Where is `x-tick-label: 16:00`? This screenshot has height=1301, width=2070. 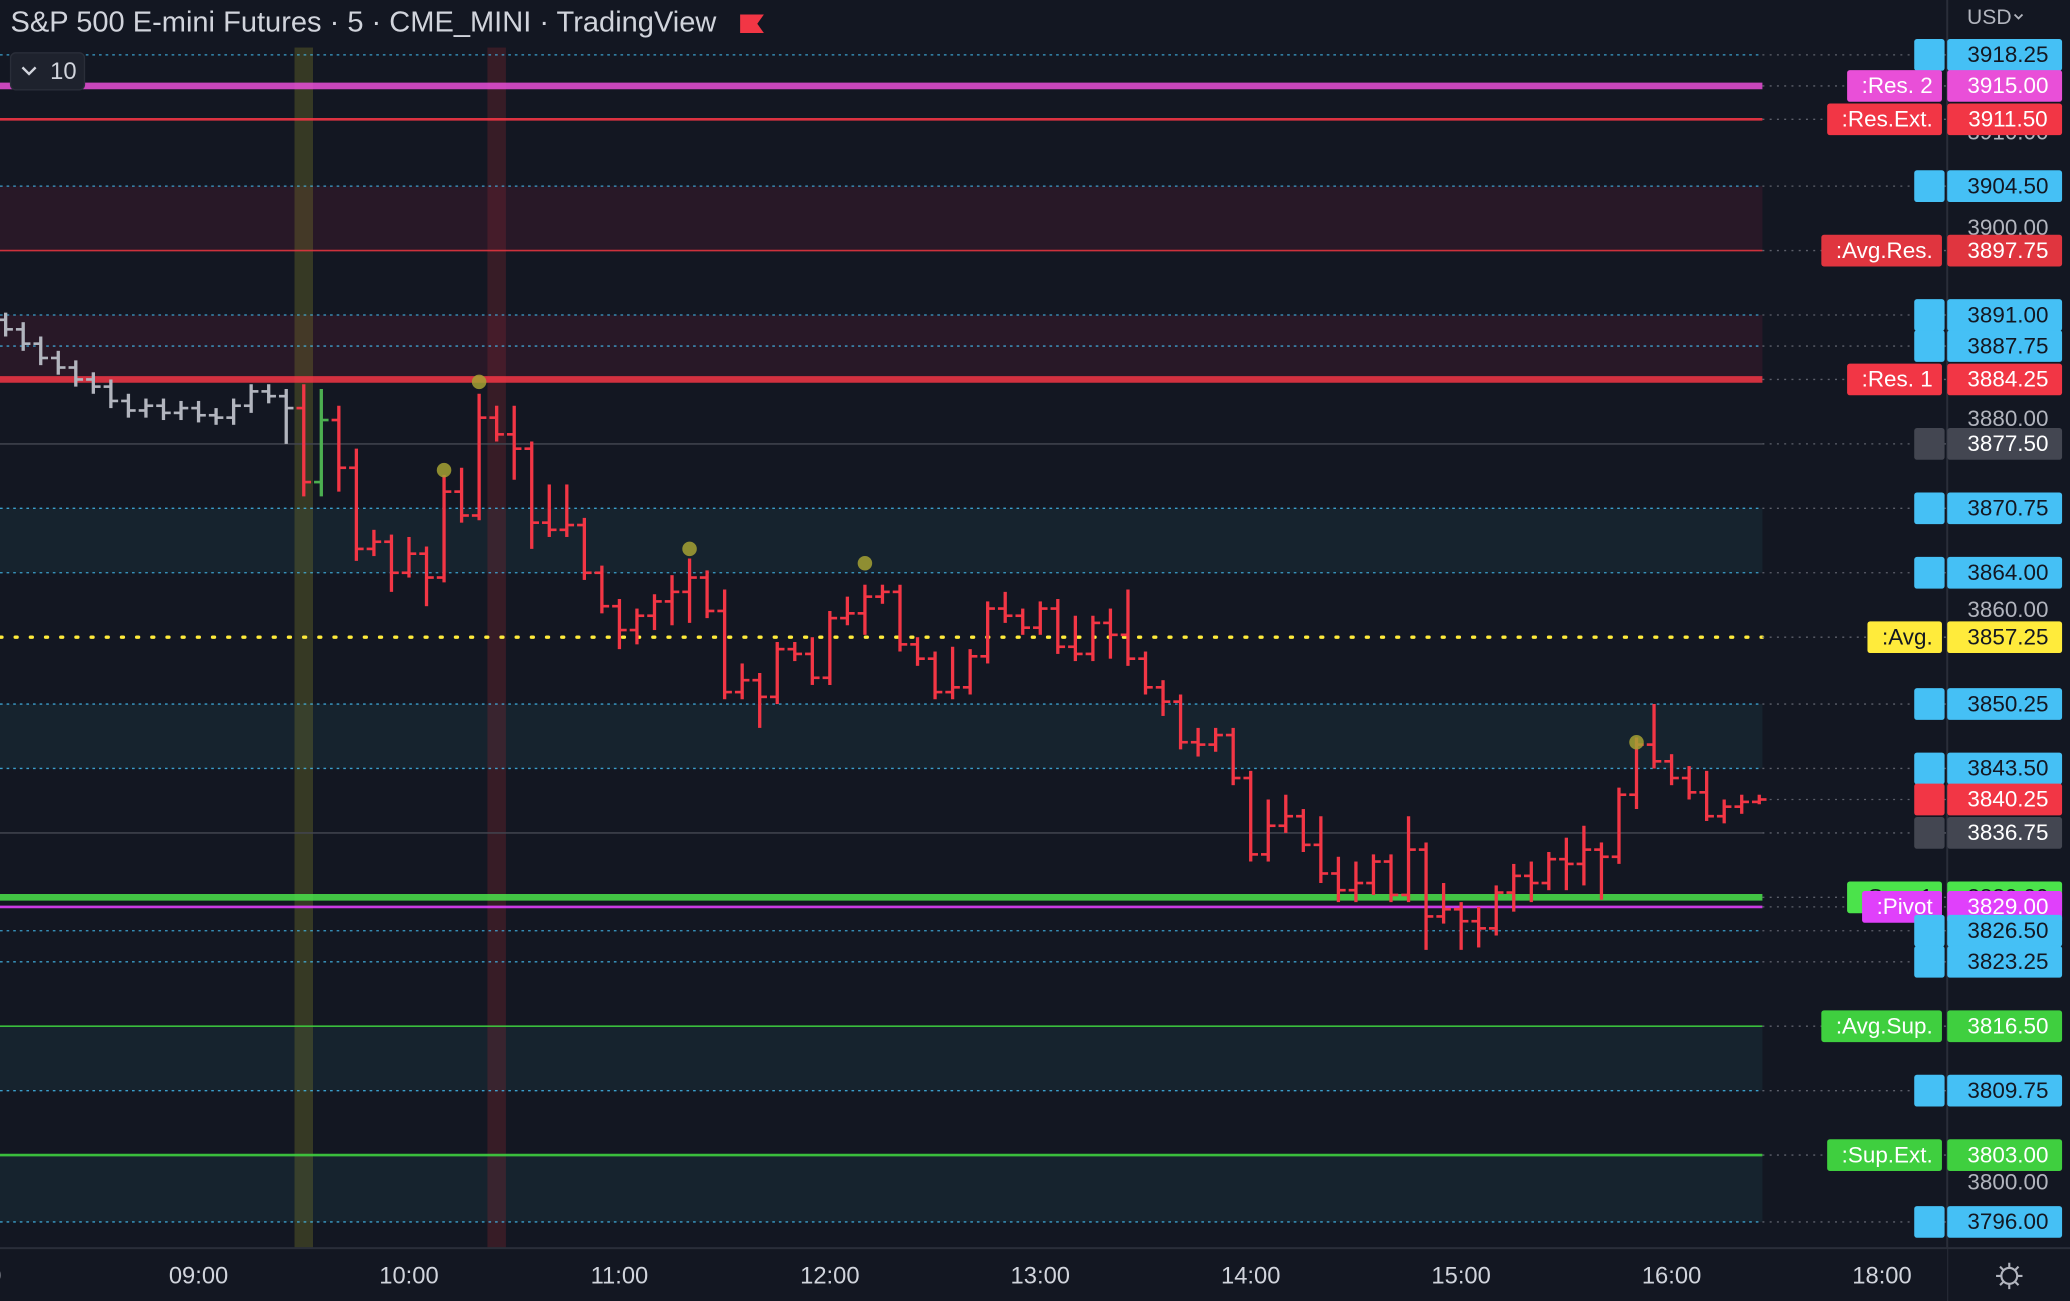 x-tick-label: 16:00 is located at coordinates (1671, 1276).